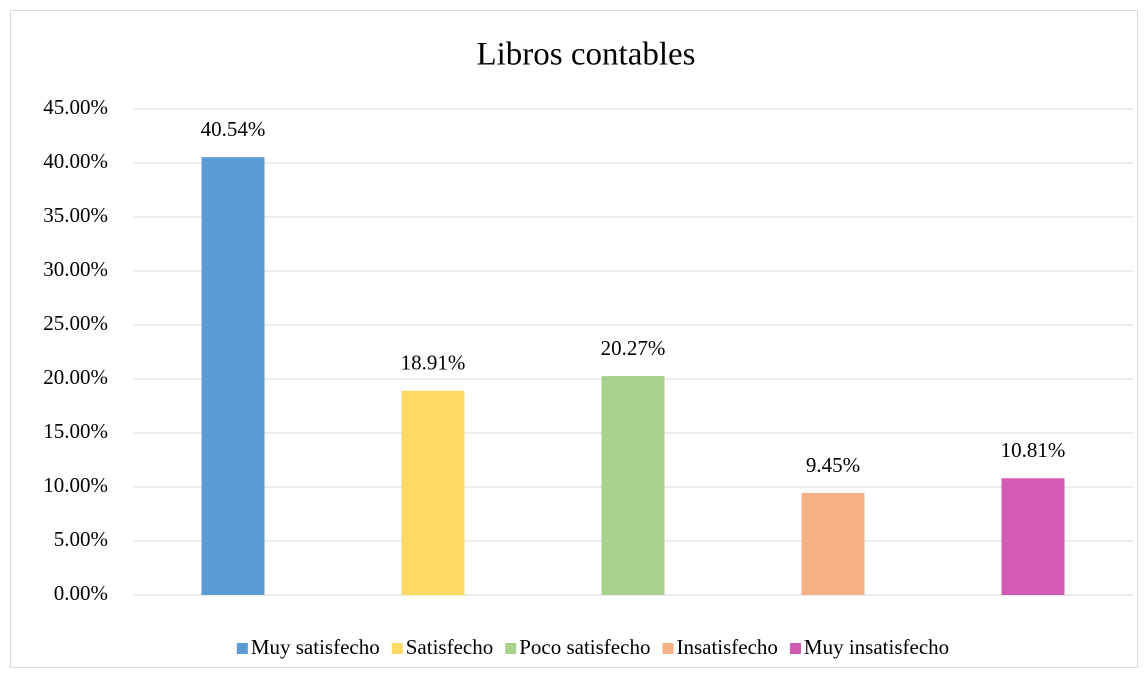  I want to click on y-tick-label: 45.00%, so click(75, 107).